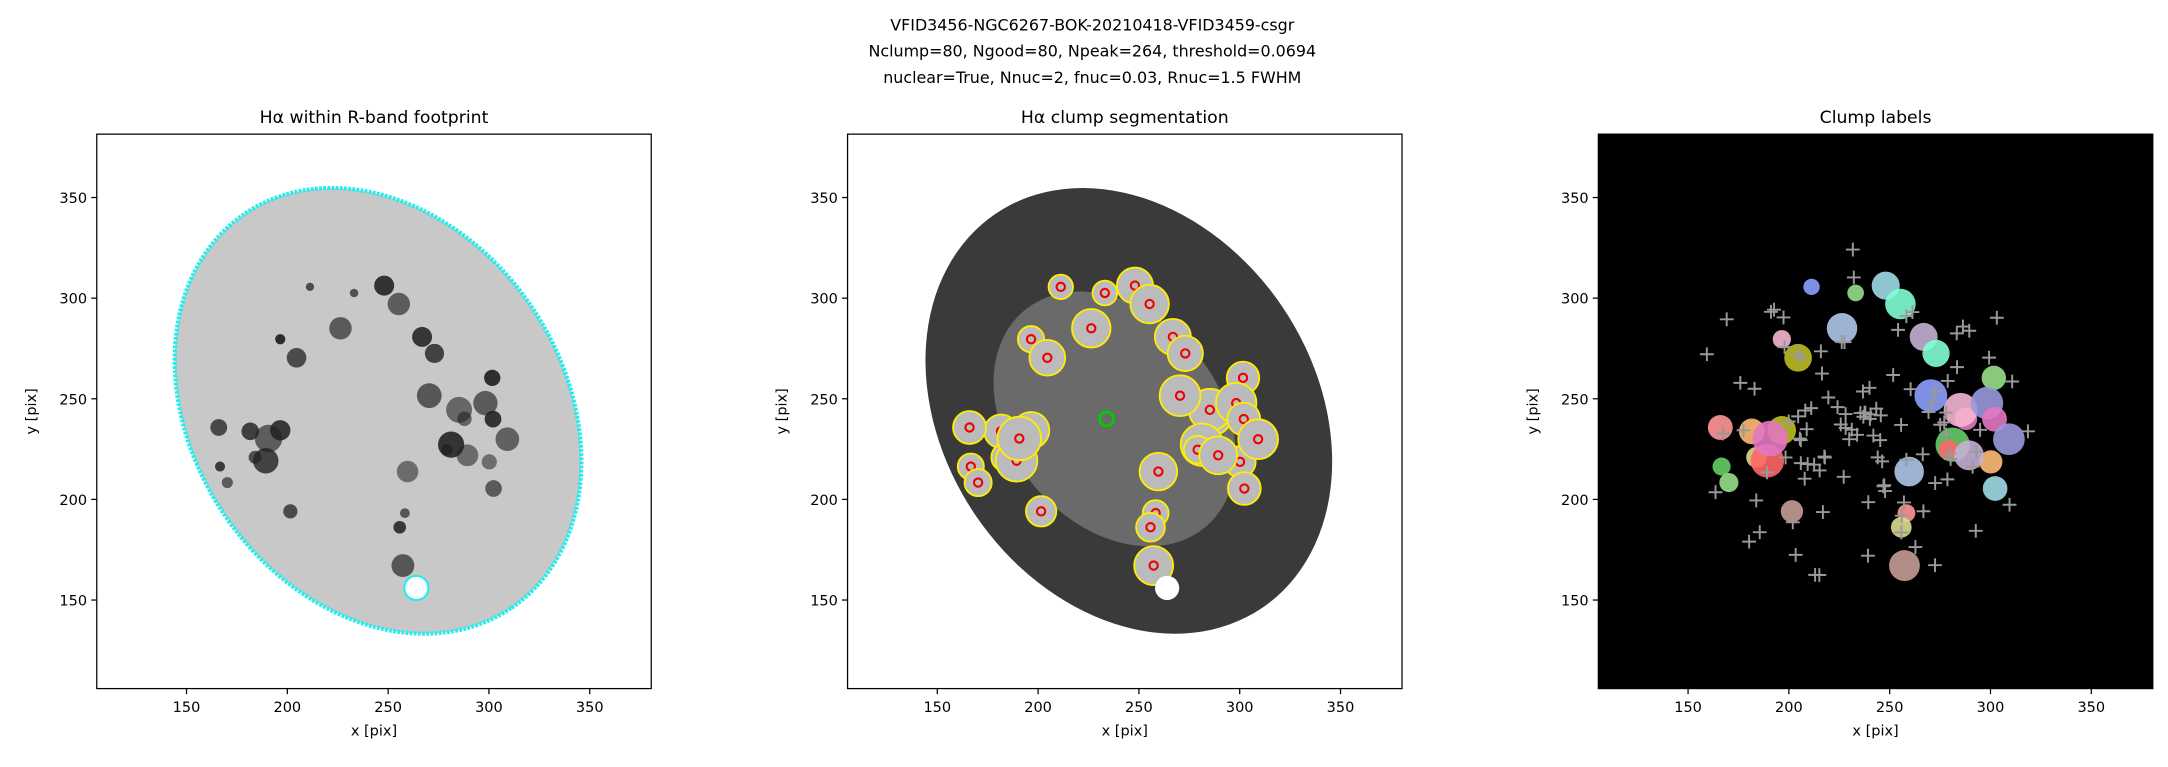  Describe the element at coordinates (378, 410) in the screenshot. I see `galaxy` at that location.